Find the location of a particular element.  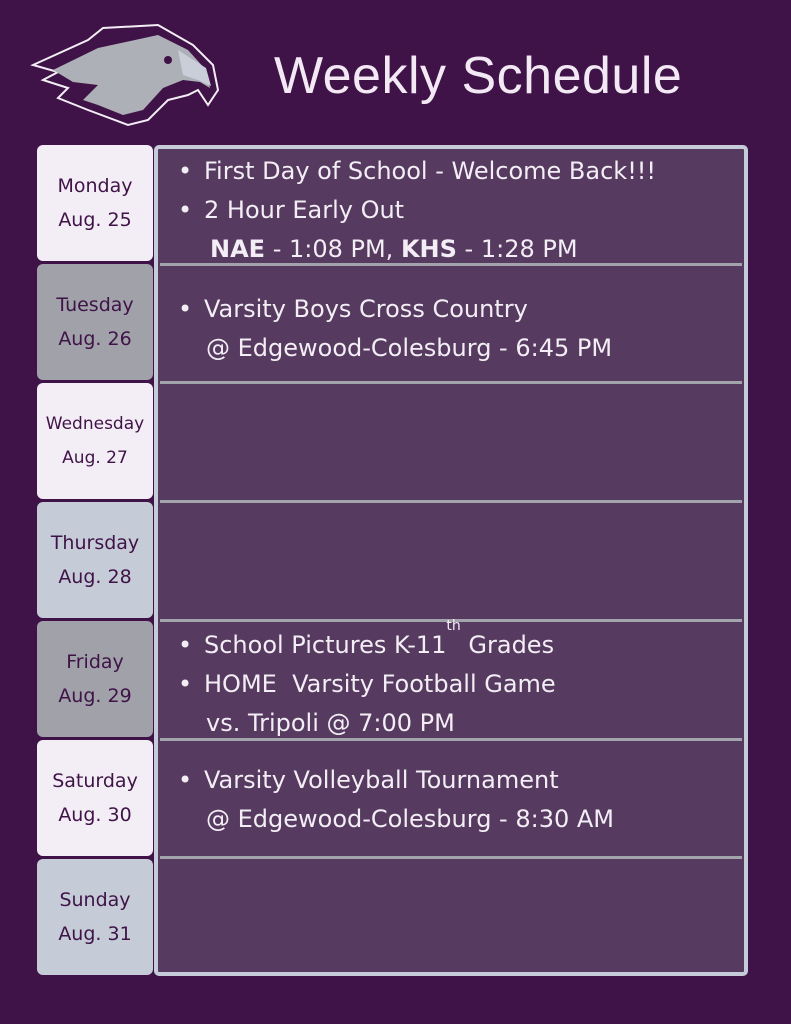

day-name: Saturday is located at coordinates (95, 781).